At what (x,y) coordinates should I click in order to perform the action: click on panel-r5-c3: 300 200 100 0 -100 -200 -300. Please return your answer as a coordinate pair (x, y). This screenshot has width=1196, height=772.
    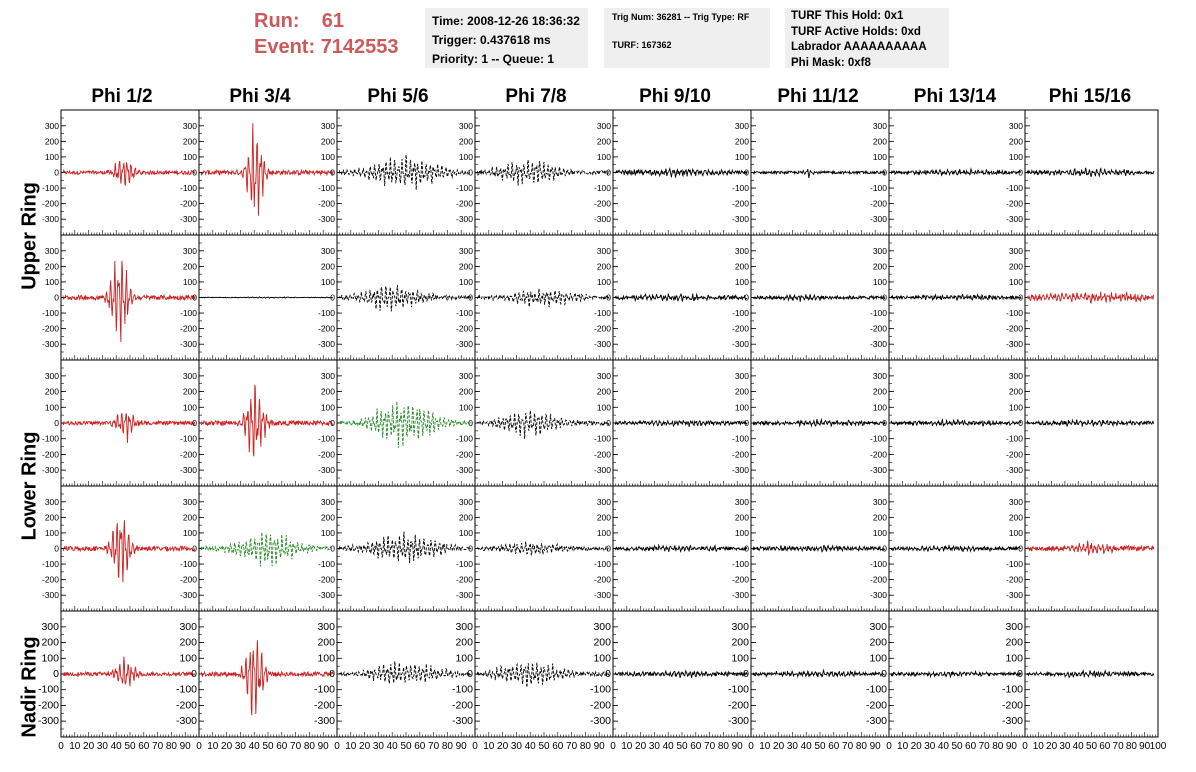
    Looking at the image, I should click on (395, 674).